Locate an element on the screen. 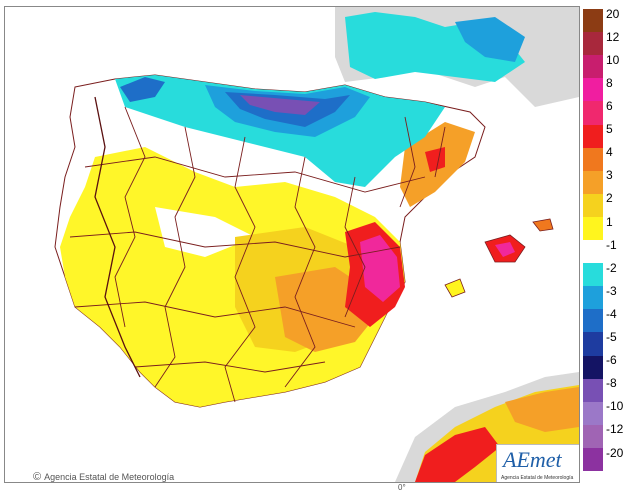  legend-tick-label: -6 is located at coordinates (611, 360).